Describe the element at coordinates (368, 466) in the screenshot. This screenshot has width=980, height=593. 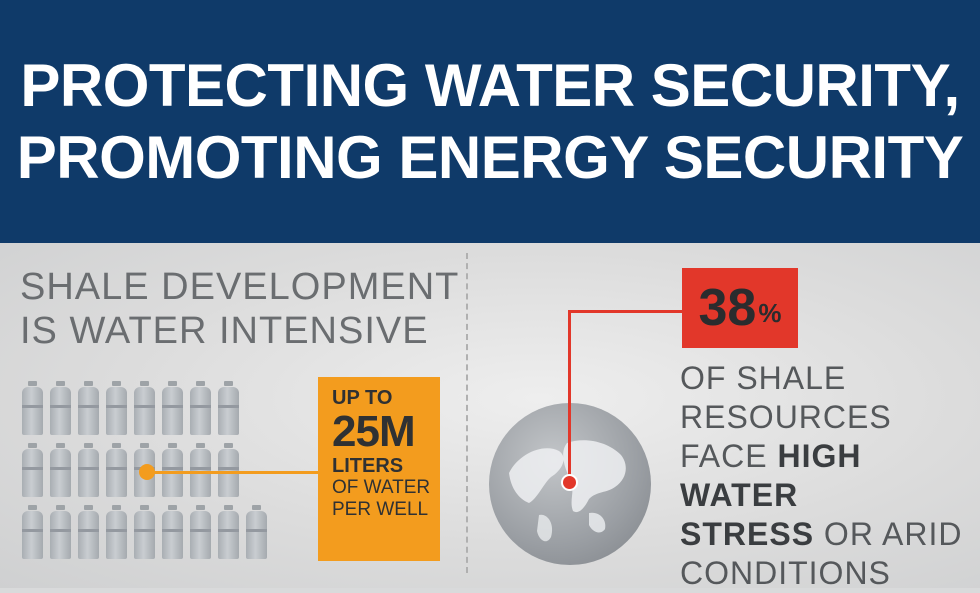
I see `callout-unit: LITERS` at that location.